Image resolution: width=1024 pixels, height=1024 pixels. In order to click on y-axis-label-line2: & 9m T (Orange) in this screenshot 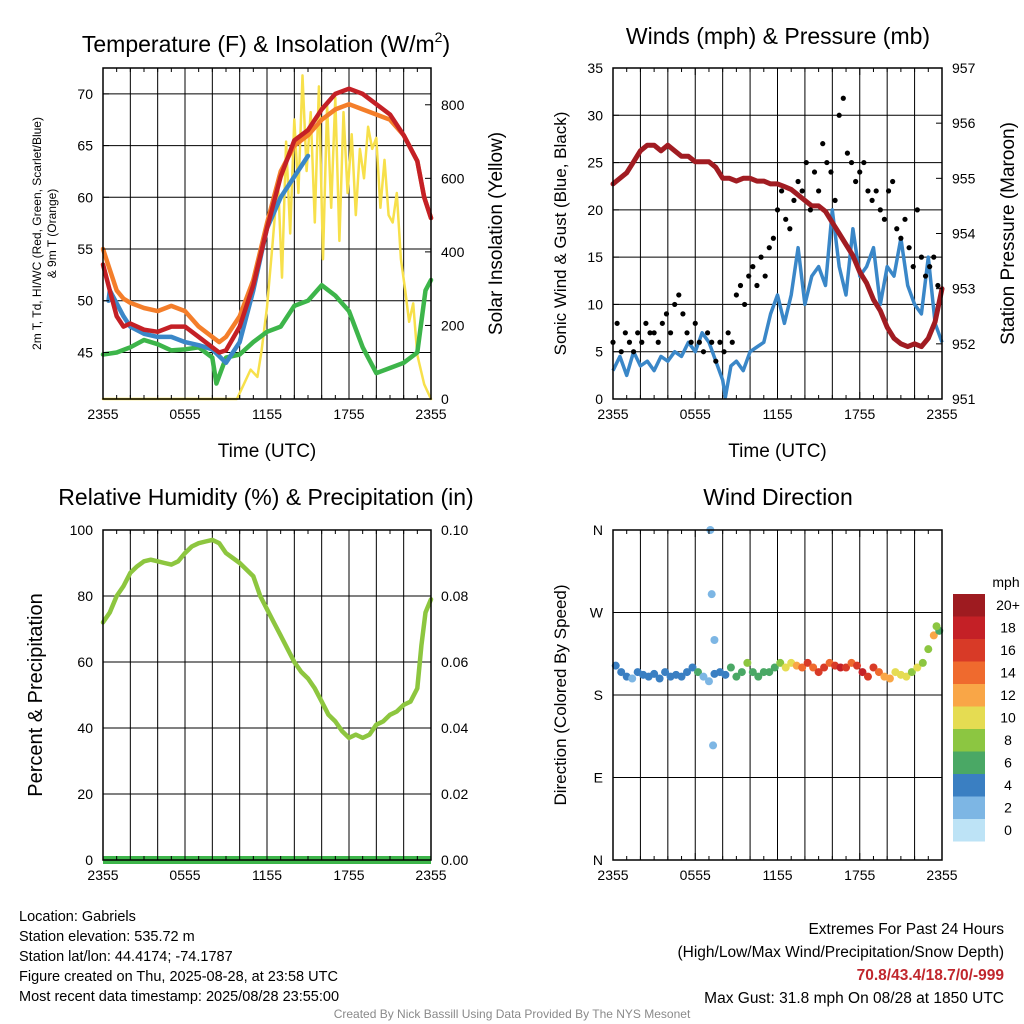, I will do `click(52, 234)`.